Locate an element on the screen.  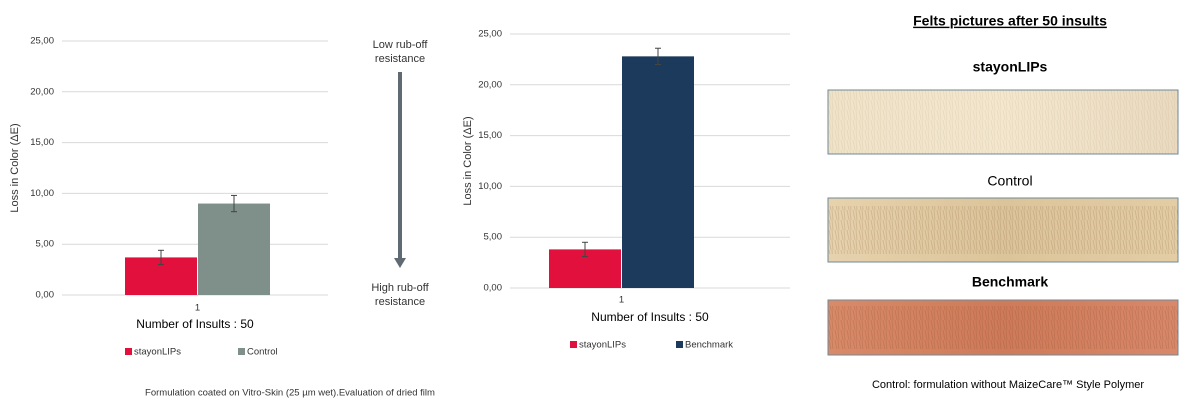
arrow-label: High rub-off is located at coordinates (400, 288).